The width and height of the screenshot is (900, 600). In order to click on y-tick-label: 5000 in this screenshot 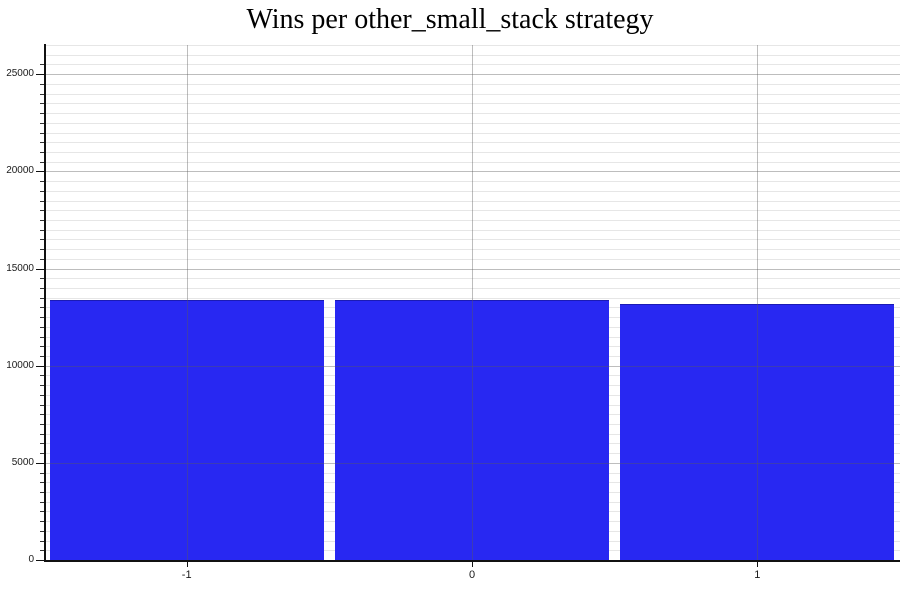, I will do `click(22, 462)`.